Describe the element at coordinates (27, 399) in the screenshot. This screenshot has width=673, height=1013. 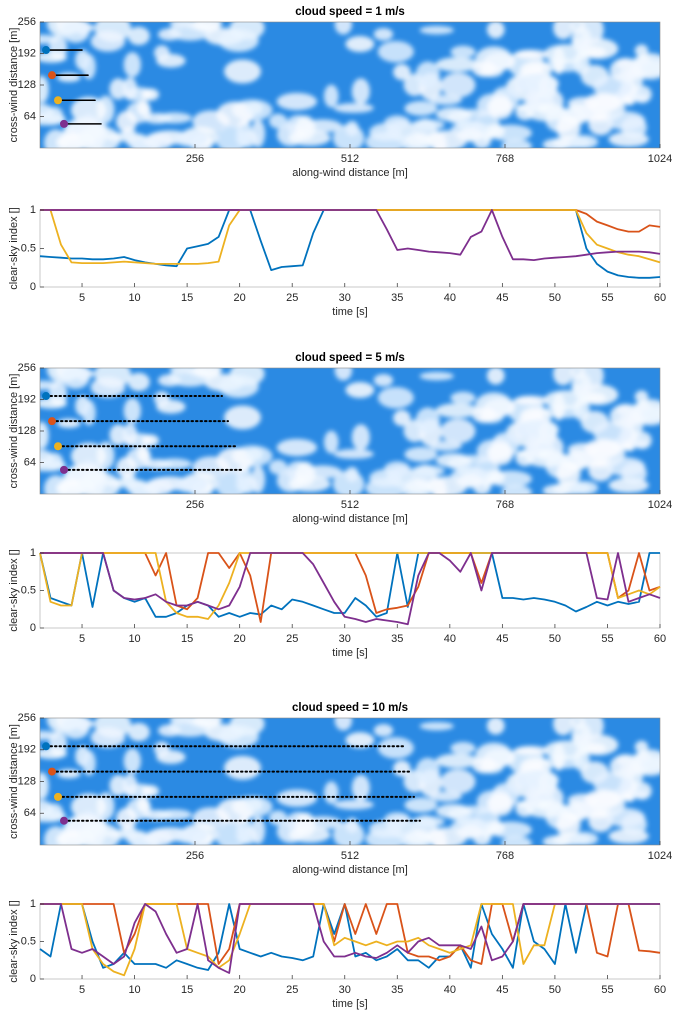
I see `y-tick-label: 192` at that location.